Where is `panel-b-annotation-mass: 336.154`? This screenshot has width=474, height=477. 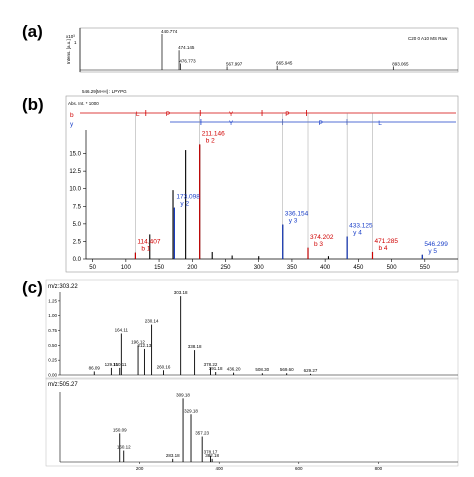 panel-b-annotation-mass: 336.154 is located at coordinates (297, 214).